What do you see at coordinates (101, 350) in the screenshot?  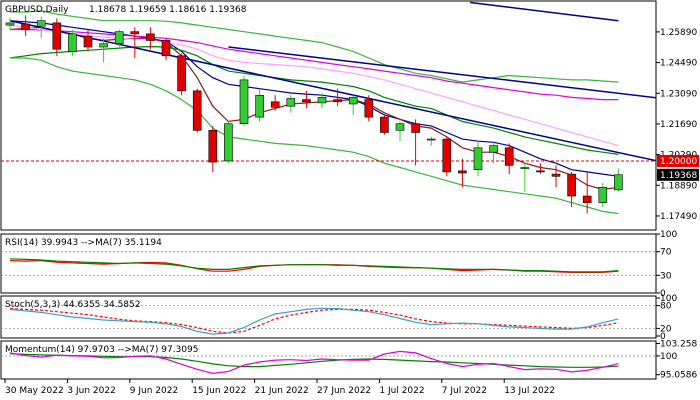 I see `momentum-title: Momentum(14) 97.9703 -->MA(7) 97.3095` at bounding box center [101, 350].